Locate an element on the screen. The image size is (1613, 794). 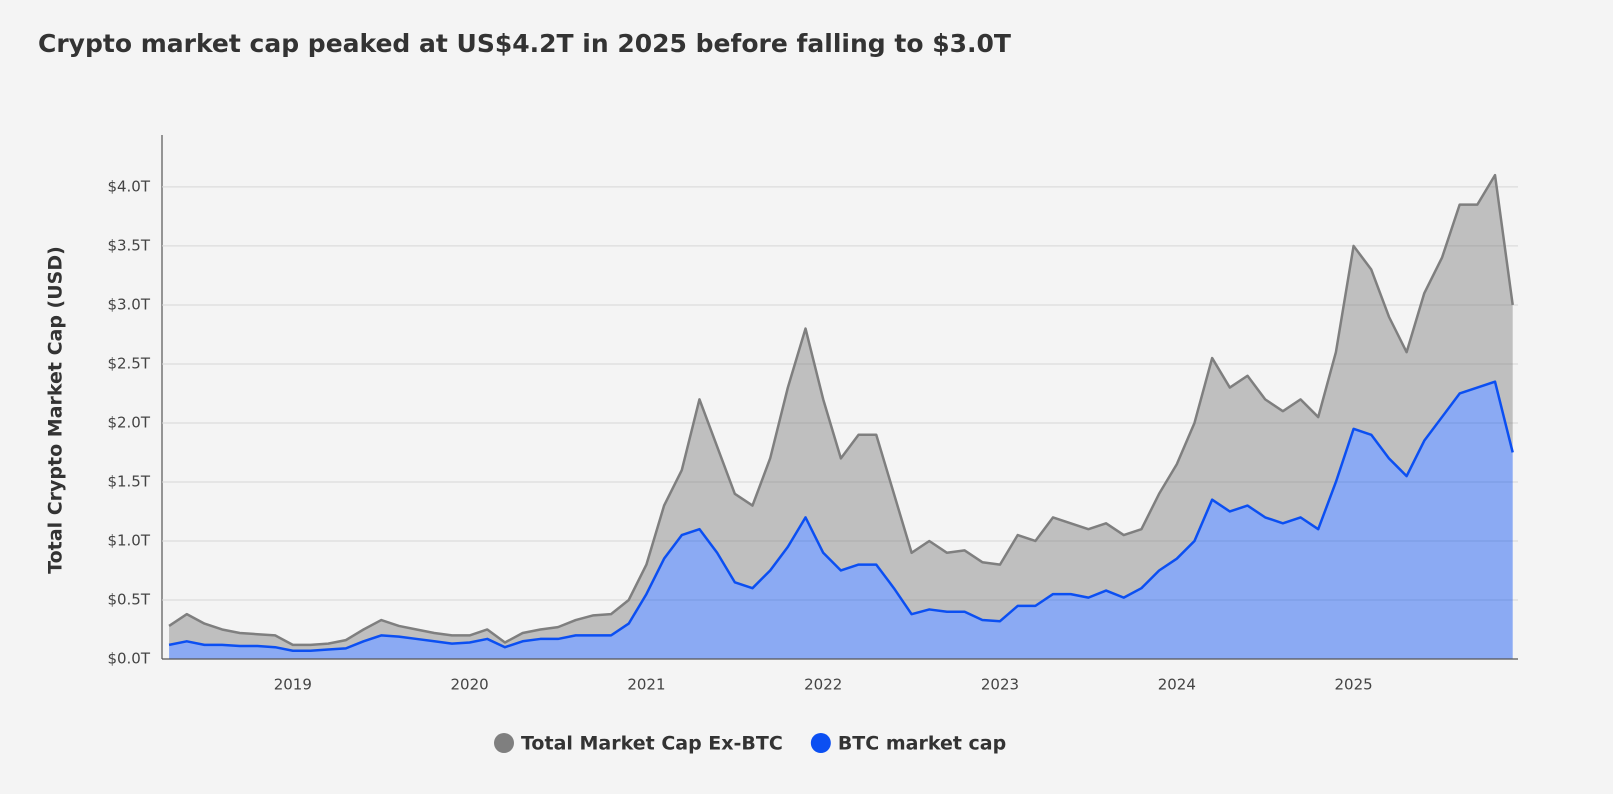
y-tick-label: $1.5T is located at coordinates (128, 481).